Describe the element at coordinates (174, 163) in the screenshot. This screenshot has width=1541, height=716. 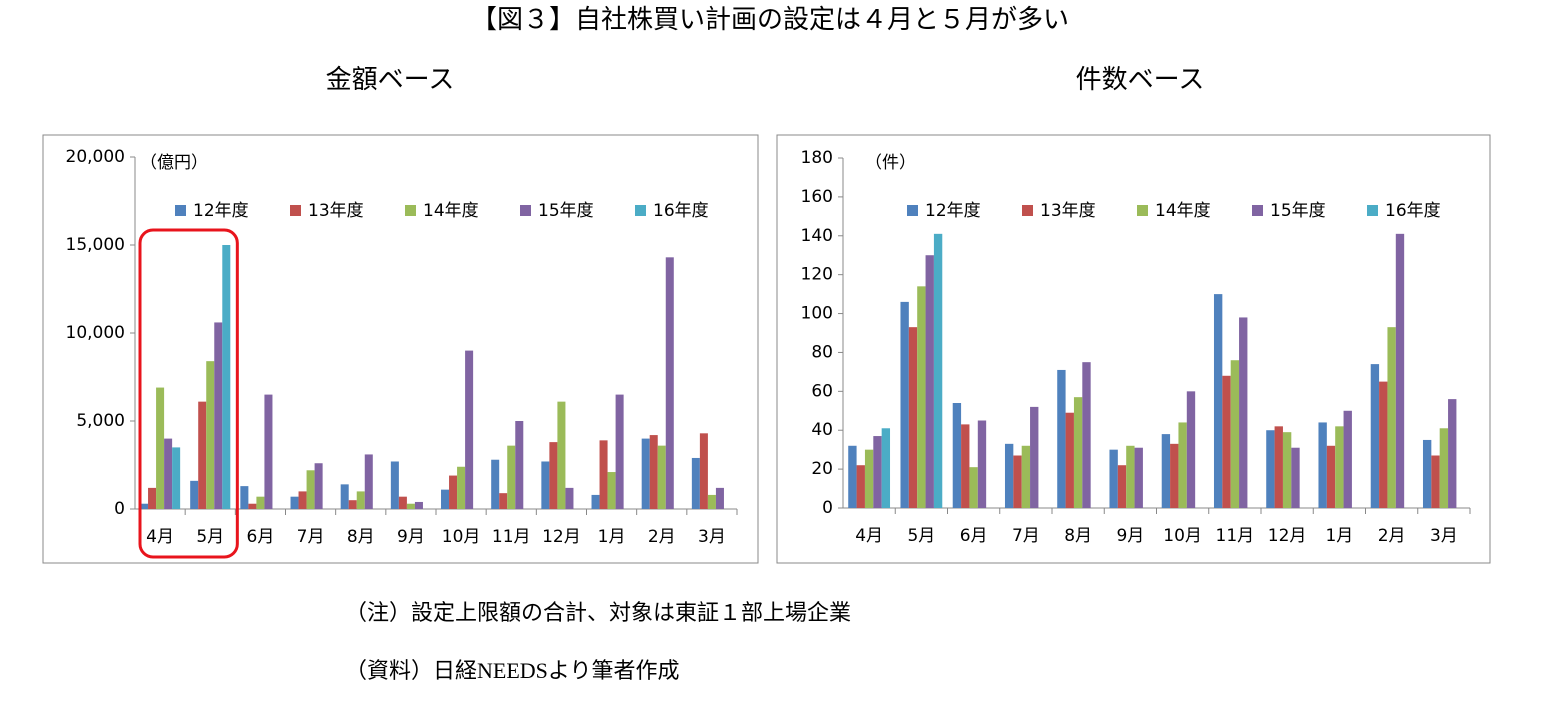
I see `y-axis-label: （億円）` at that location.